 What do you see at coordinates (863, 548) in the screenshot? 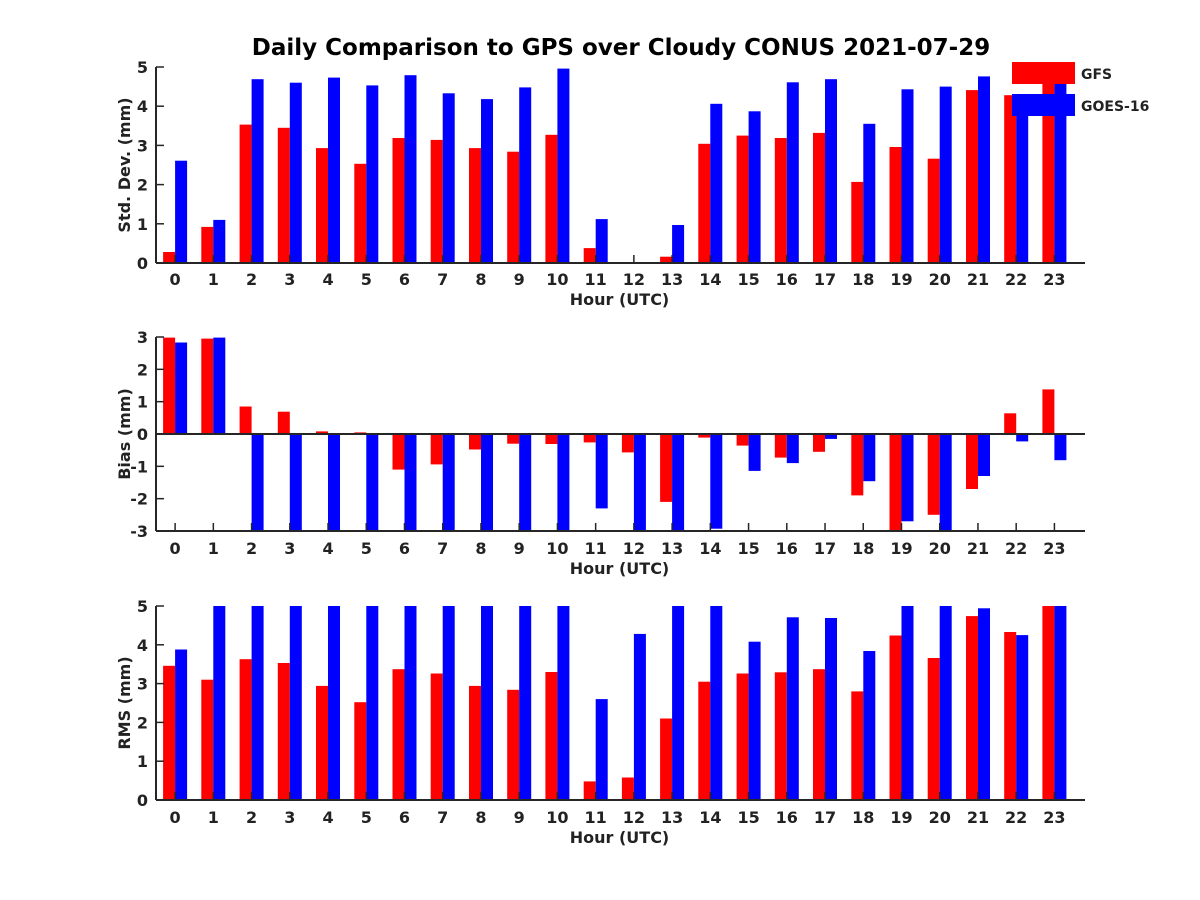
I see `x-tick-label: 18` at bounding box center [863, 548].